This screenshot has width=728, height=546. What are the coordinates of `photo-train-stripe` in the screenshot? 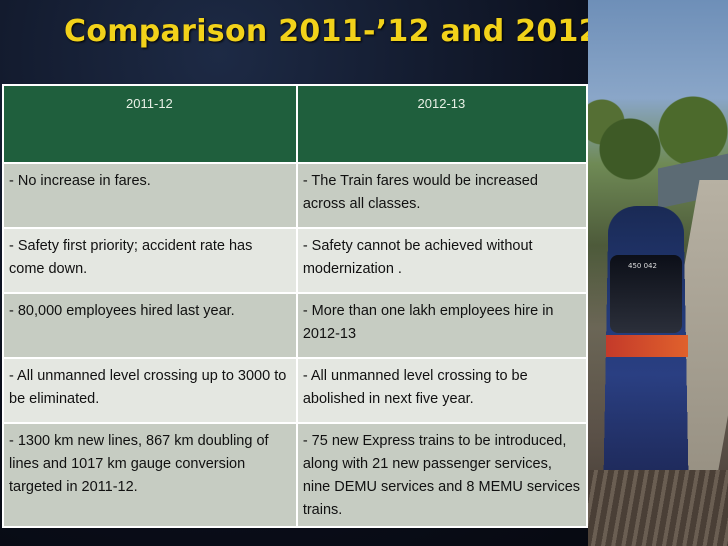 It's located at (647, 346).